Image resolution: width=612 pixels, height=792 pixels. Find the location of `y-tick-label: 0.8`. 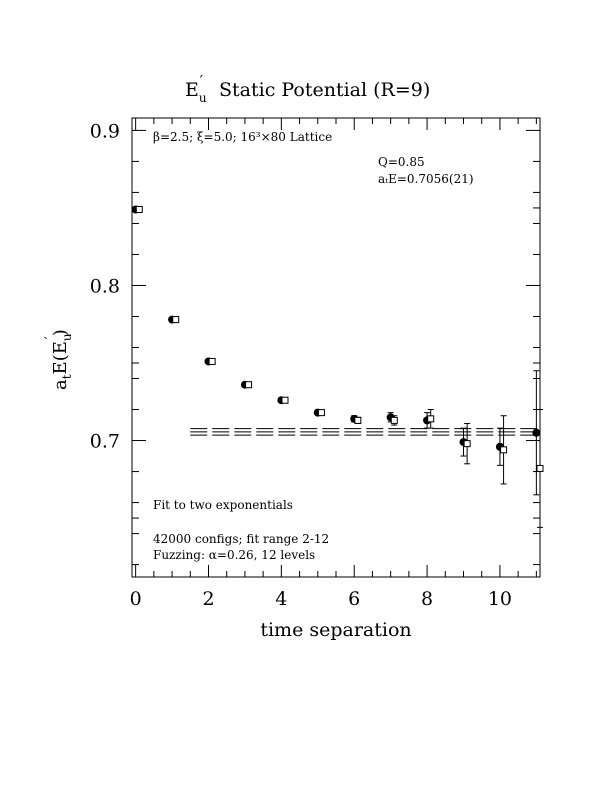

y-tick-label: 0.8 is located at coordinates (105, 286).